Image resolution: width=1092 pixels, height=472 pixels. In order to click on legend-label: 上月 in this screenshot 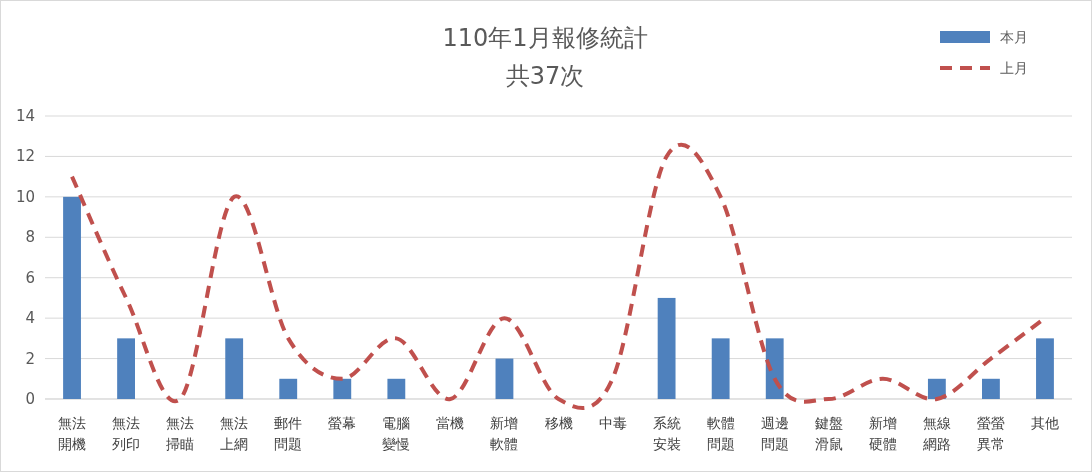, I will do `click(1014, 68)`.